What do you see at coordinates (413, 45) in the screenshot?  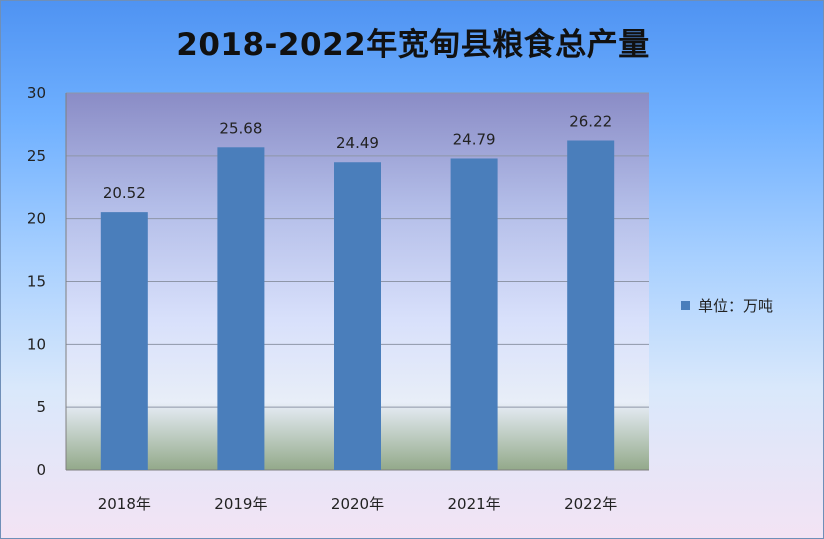 I see `chart-title: 2018-2022年宽甸县粮食总产量` at bounding box center [413, 45].